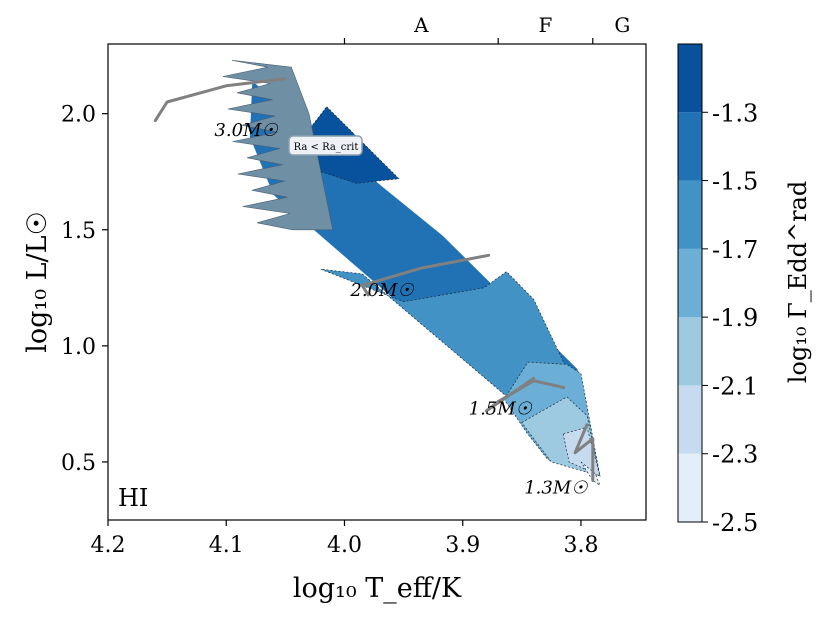  What do you see at coordinates (735, 318) in the screenshot?
I see `colorbar-tick-label-3: -1.9` at bounding box center [735, 318].